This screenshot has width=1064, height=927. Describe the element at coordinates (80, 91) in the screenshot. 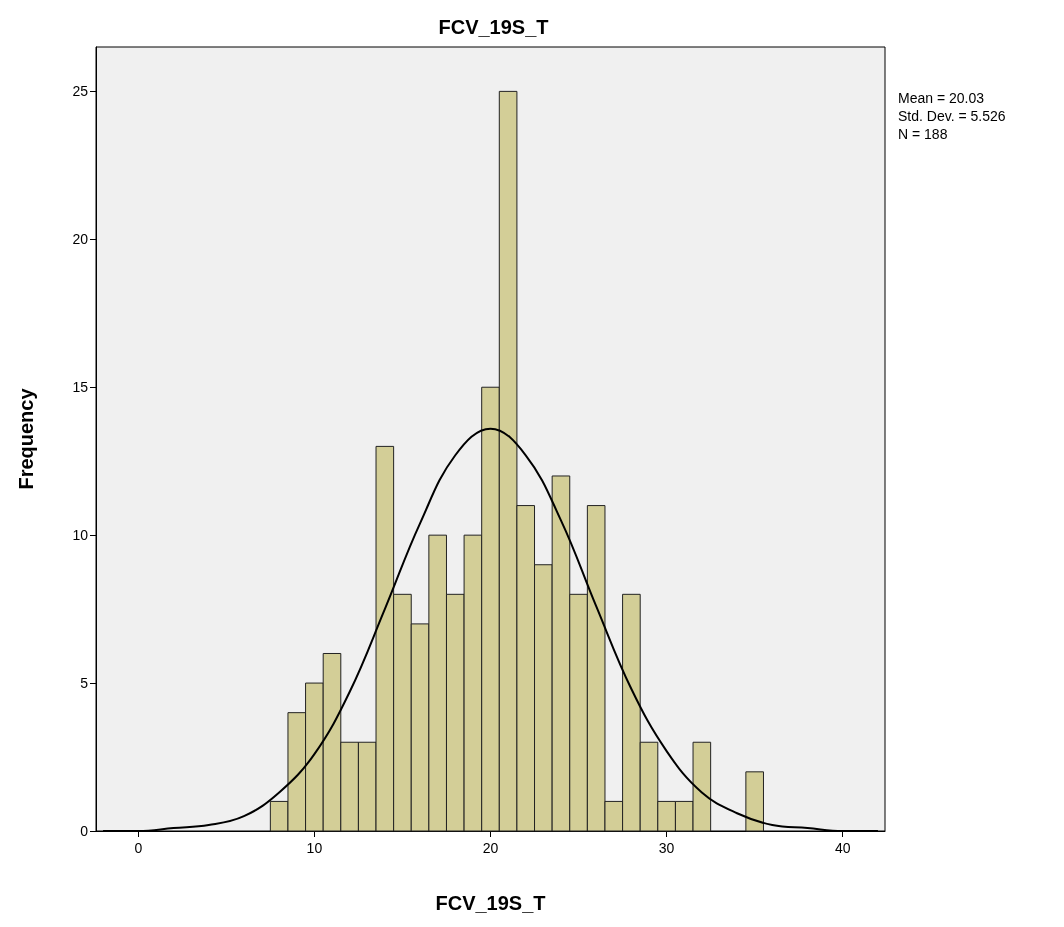

I see `y-tick-label: 25` at that location.